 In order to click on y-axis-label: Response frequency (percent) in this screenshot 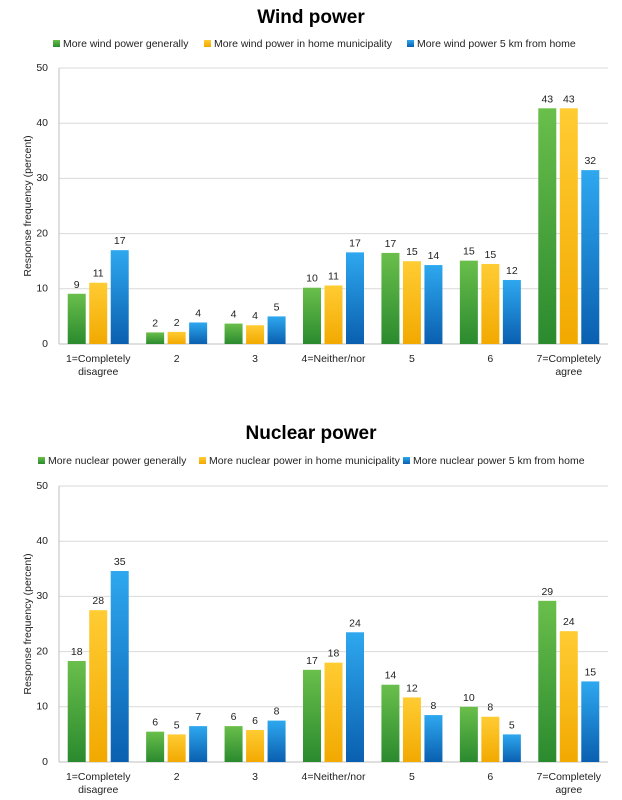, I will do `click(28, 623)`.